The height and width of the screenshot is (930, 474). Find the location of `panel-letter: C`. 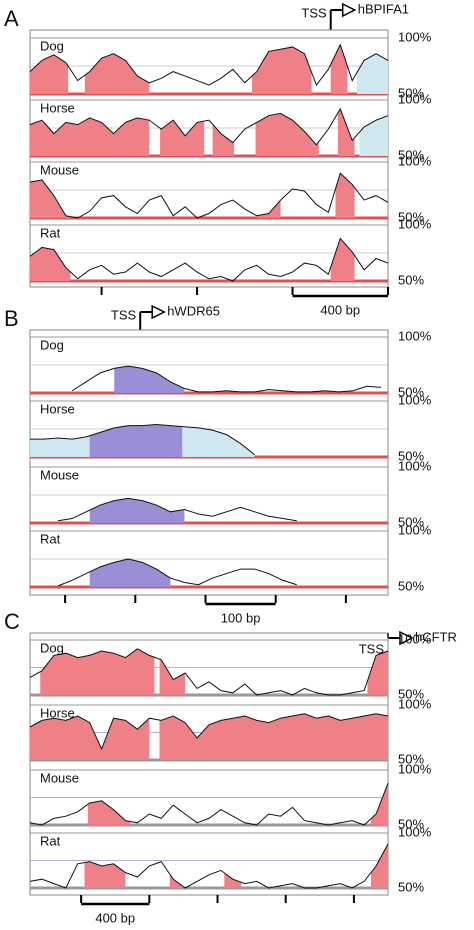

panel-letter: C is located at coordinates (12, 621).